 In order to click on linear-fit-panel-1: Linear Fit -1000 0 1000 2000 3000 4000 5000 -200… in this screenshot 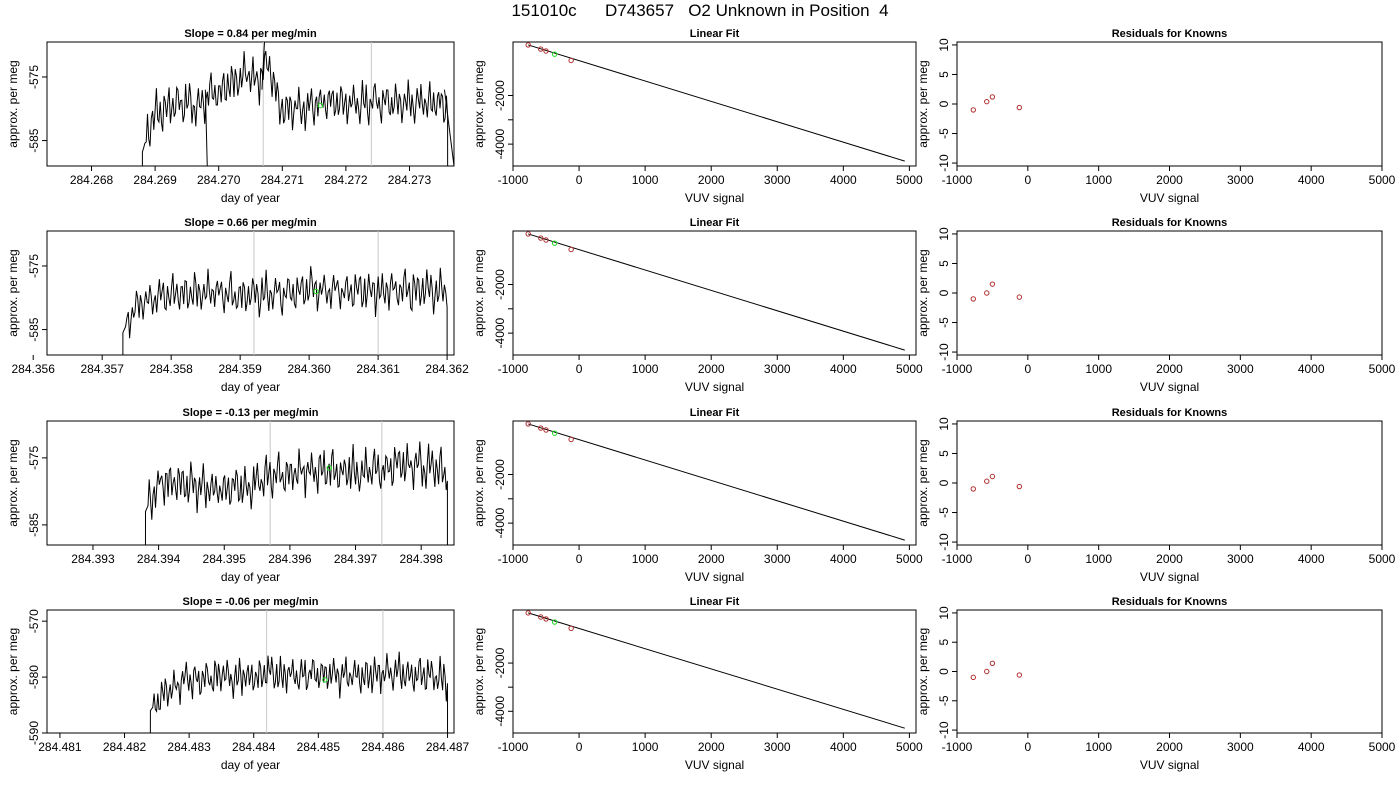, I will do `click(697, 116)`.